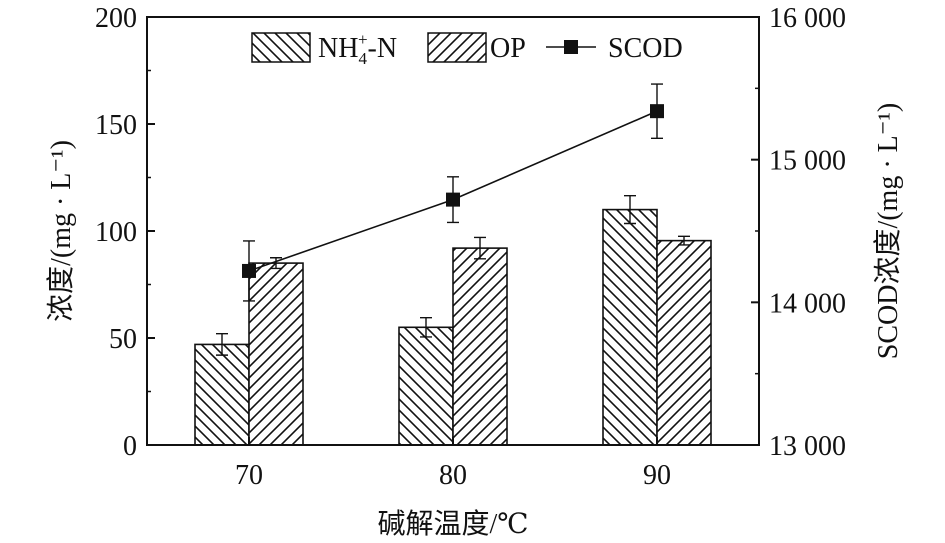  I want to click on legend-label-scod: SCOD, so click(645, 48).